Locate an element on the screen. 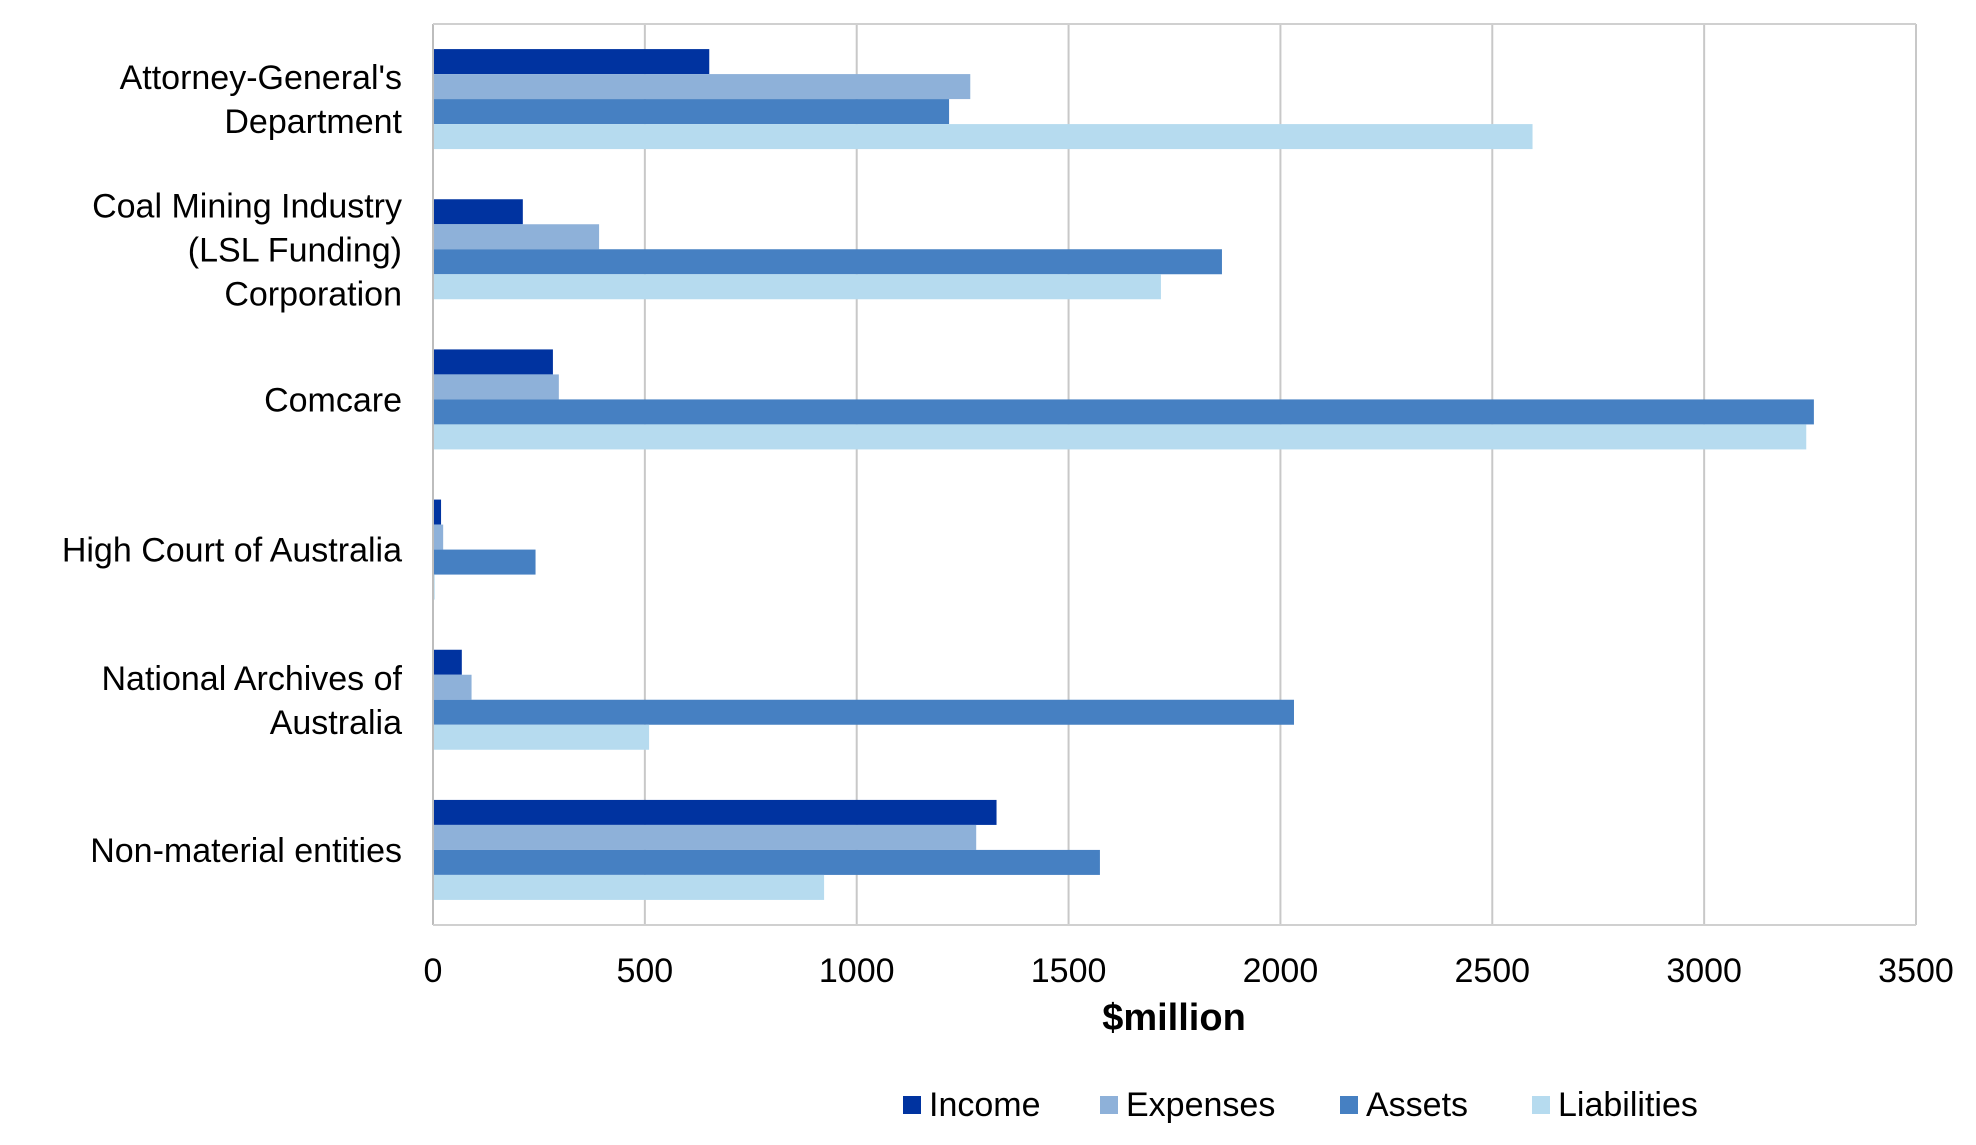 The image size is (1976, 1145). category-label-line: Attorney-General's is located at coordinates (261, 78).